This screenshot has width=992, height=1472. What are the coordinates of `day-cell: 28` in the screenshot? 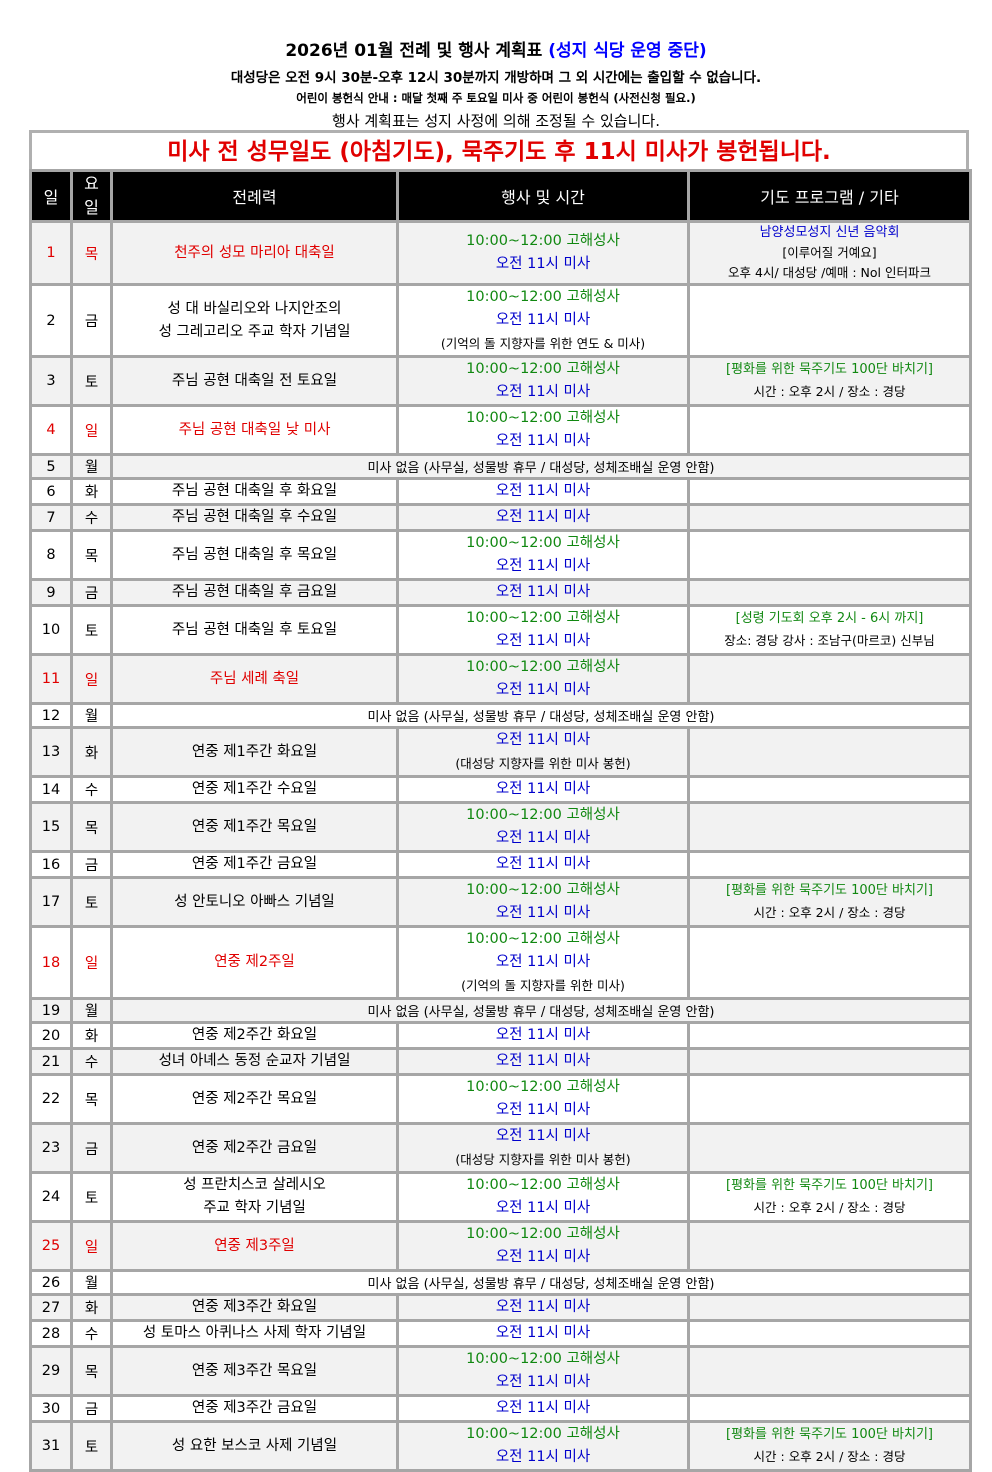 It's located at (51, 1333).